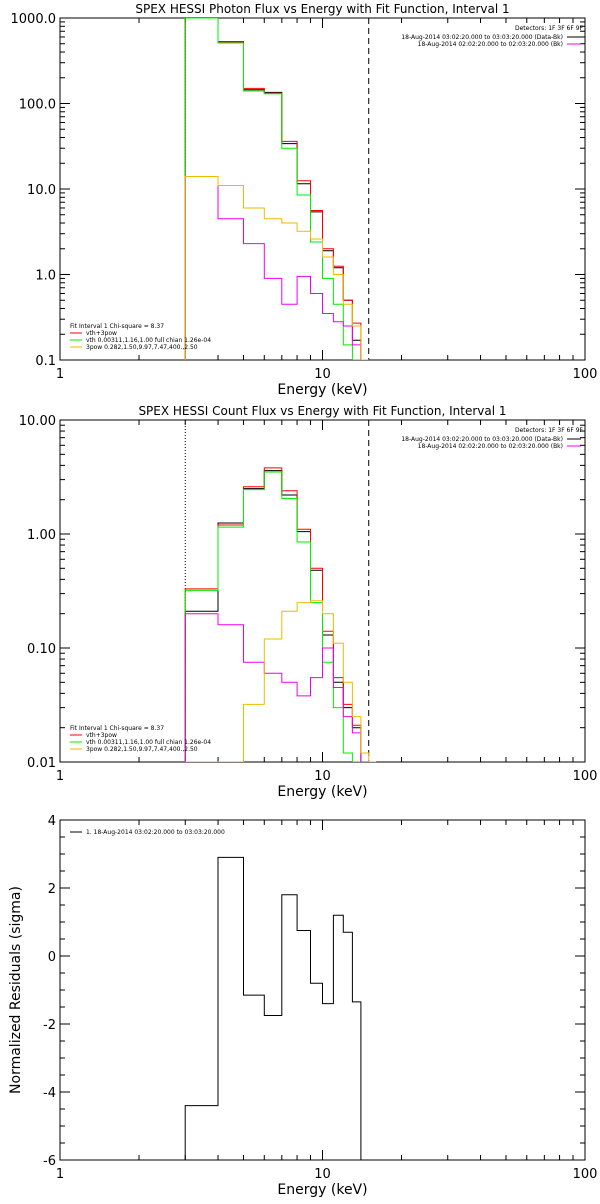 This screenshot has height=1204, width=600. Describe the element at coordinates (45, 361) in the screenshot. I see `y-tick-label: 0.1` at that location.